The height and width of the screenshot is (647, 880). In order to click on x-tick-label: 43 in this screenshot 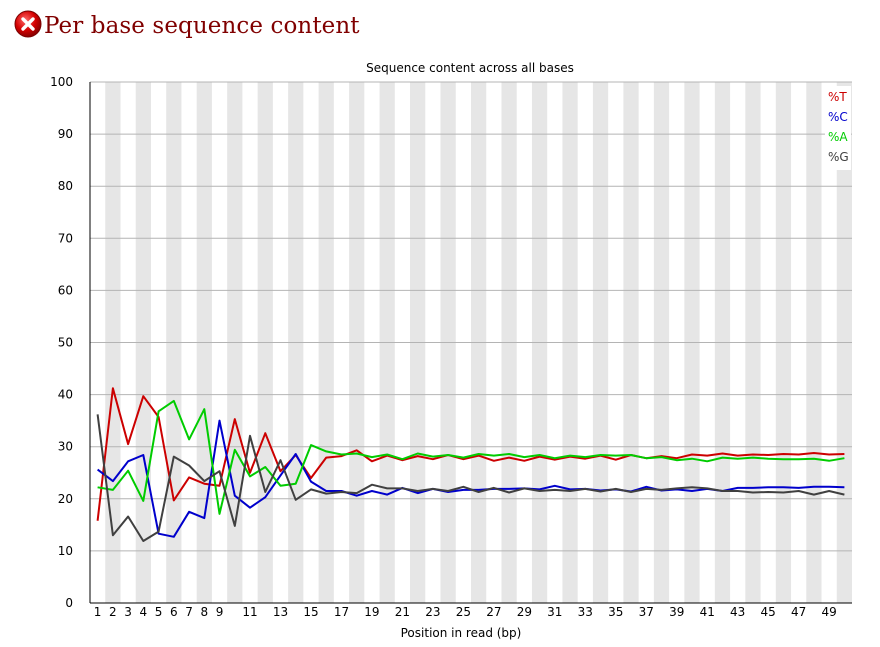, I will do `click(737, 612)`.